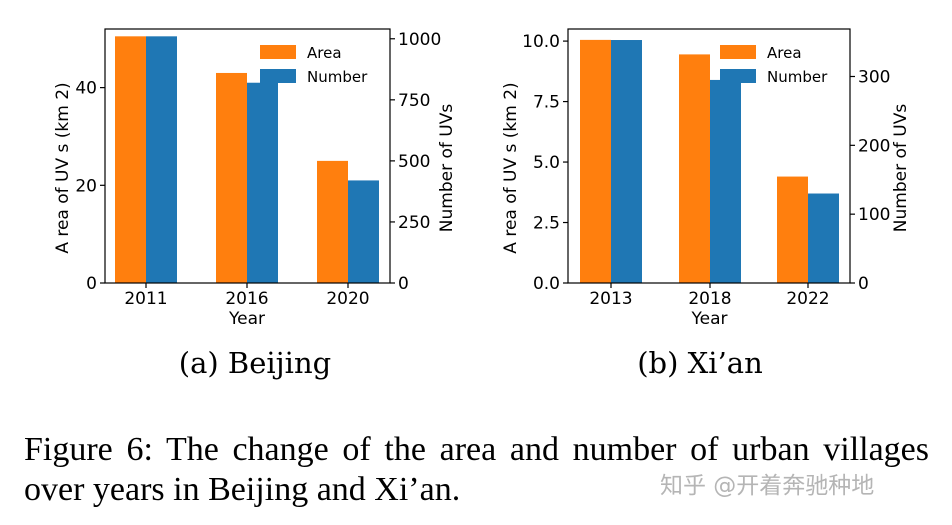 The height and width of the screenshot is (525, 952). What do you see at coordinates (161, 160) in the screenshot?
I see `bar-number-2011` at bounding box center [161, 160].